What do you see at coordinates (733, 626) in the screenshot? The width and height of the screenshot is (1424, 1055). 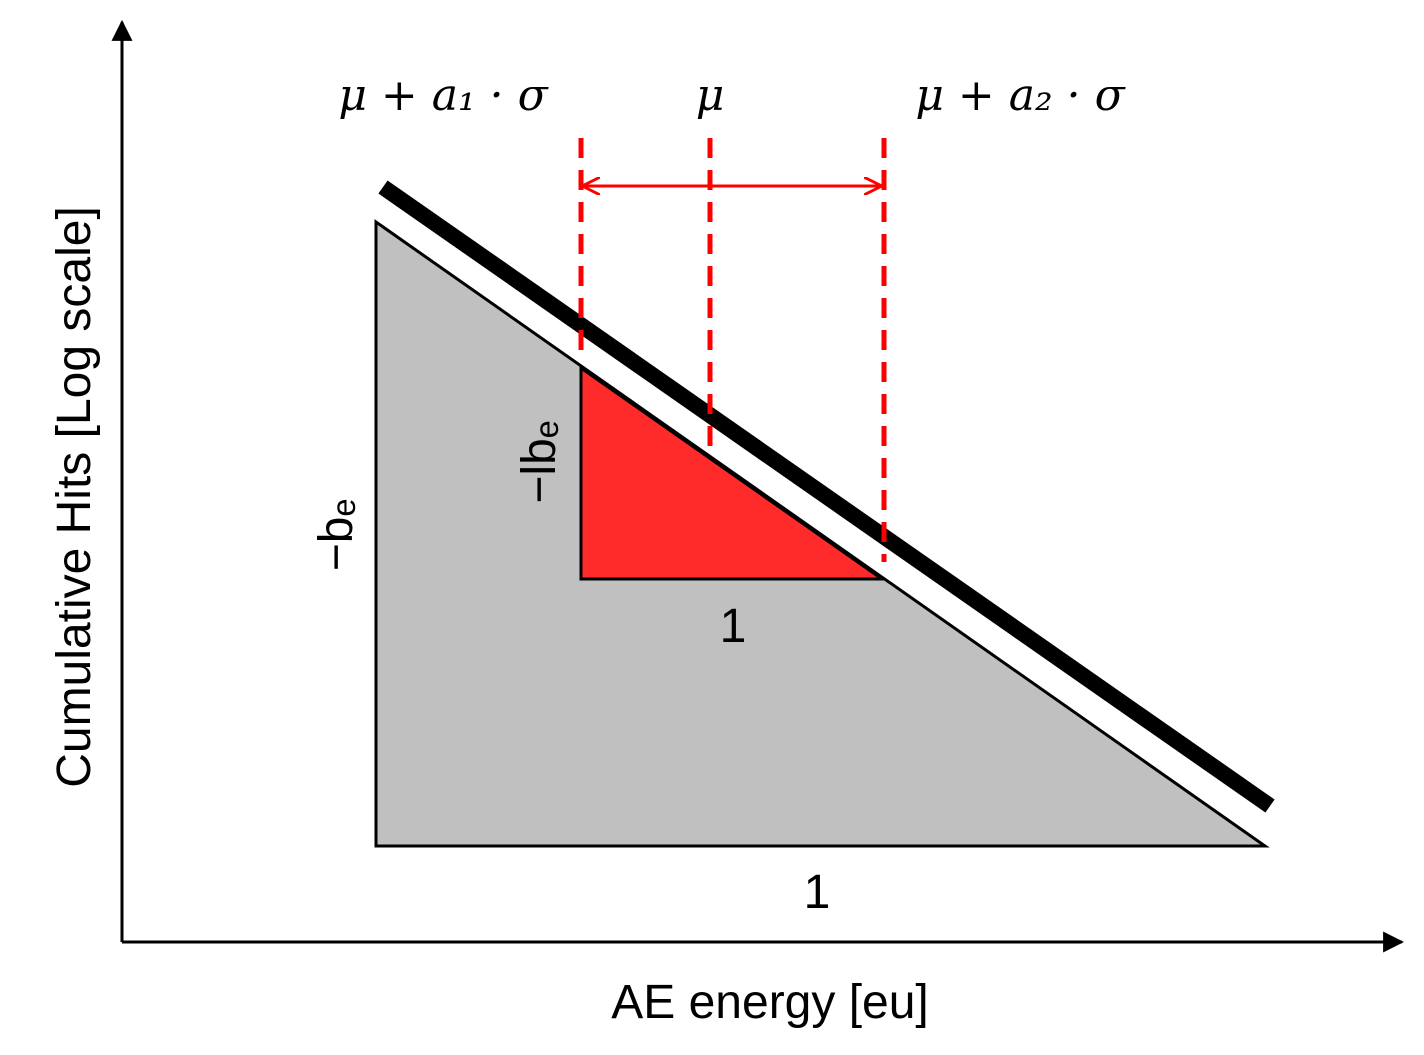 I see `small-run-label: 1` at bounding box center [733, 626].